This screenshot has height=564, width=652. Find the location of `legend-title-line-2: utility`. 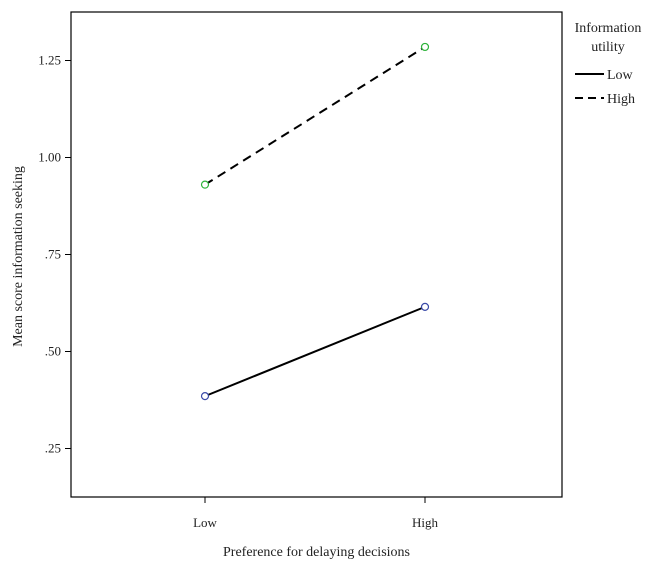

legend-title-line-2: utility is located at coordinates (607, 47).